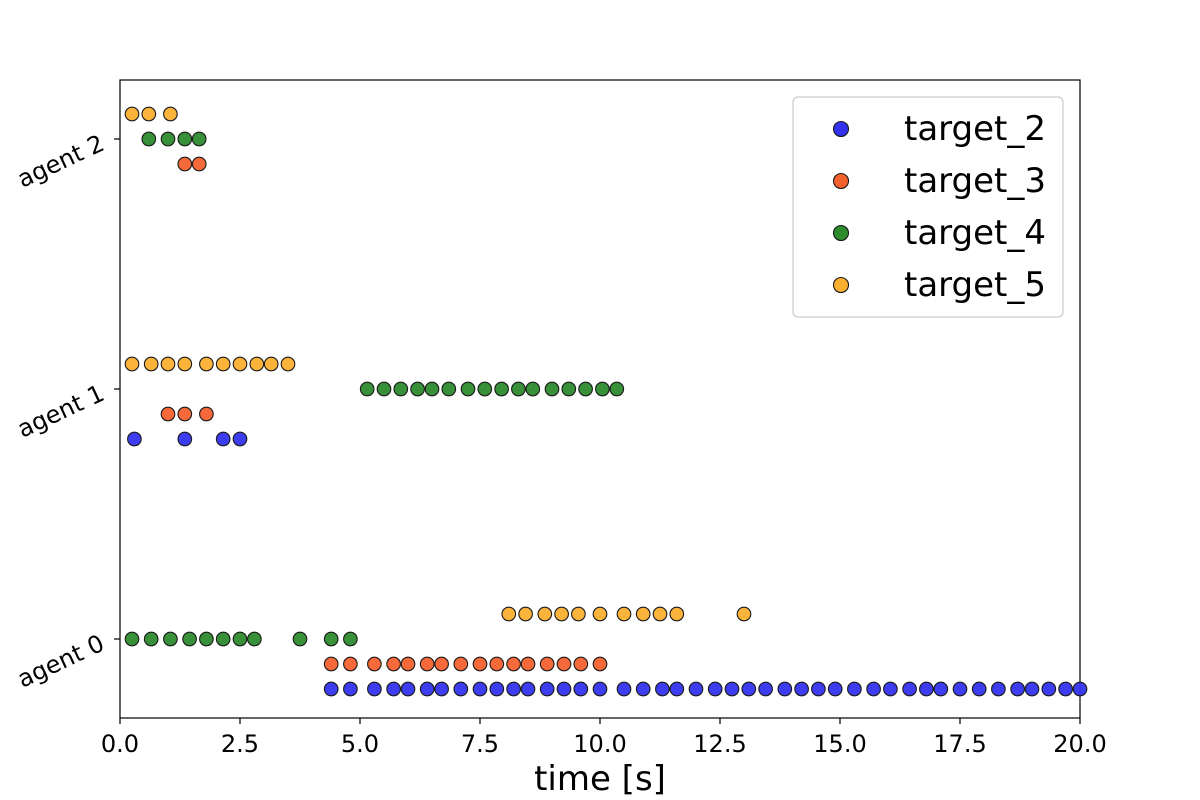 This screenshot has height=800, width=1200. What do you see at coordinates (975, 233) in the screenshot?
I see `legend-label: target_4` at bounding box center [975, 233].